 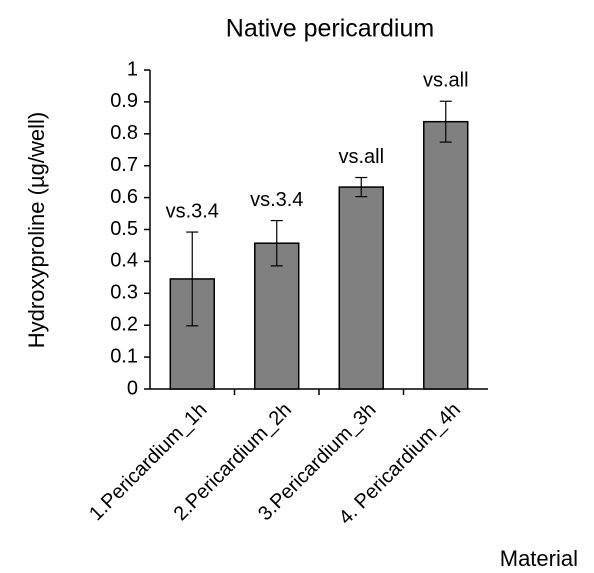 I want to click on y-tick-label: 0.3, so click(x=124, y=293).